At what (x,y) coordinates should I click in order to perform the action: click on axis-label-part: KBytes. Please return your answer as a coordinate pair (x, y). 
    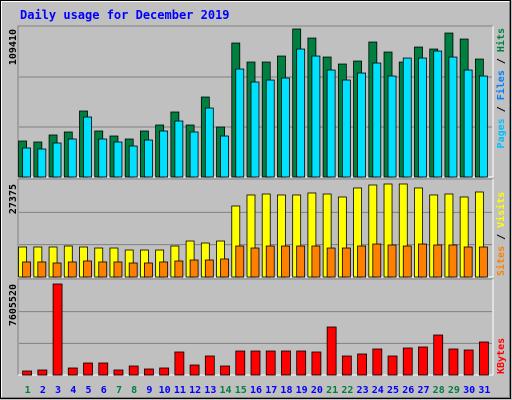
    Looking at the image, I should click on (501, 356).